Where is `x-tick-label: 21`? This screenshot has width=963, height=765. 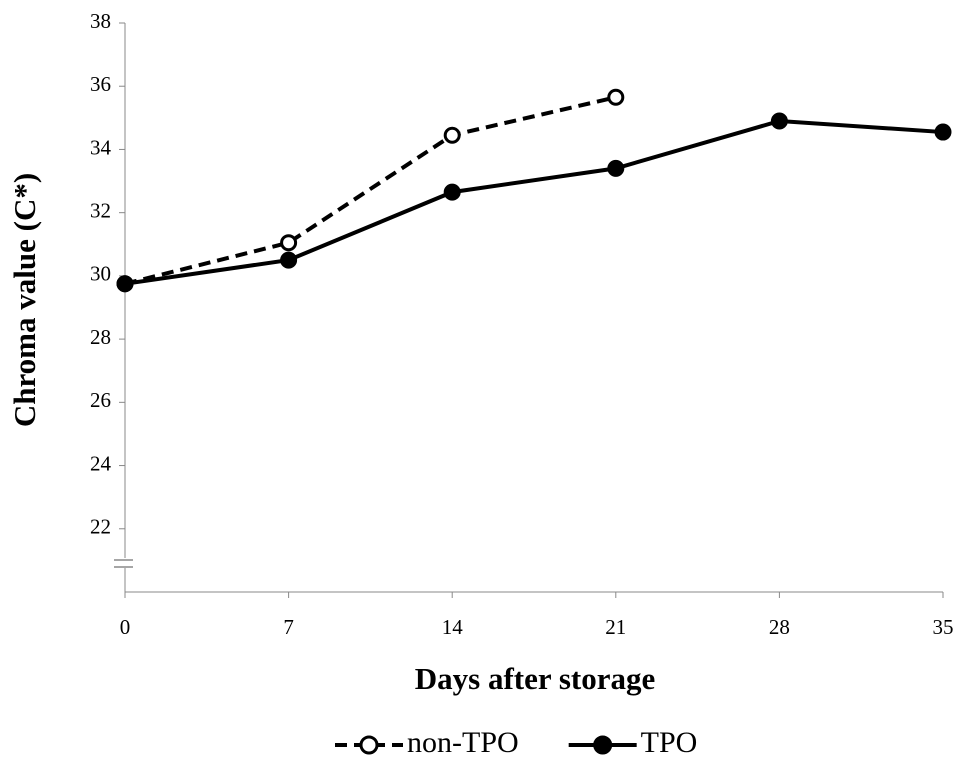 x-tick-label: 21 is located at coordinates (615, 627).